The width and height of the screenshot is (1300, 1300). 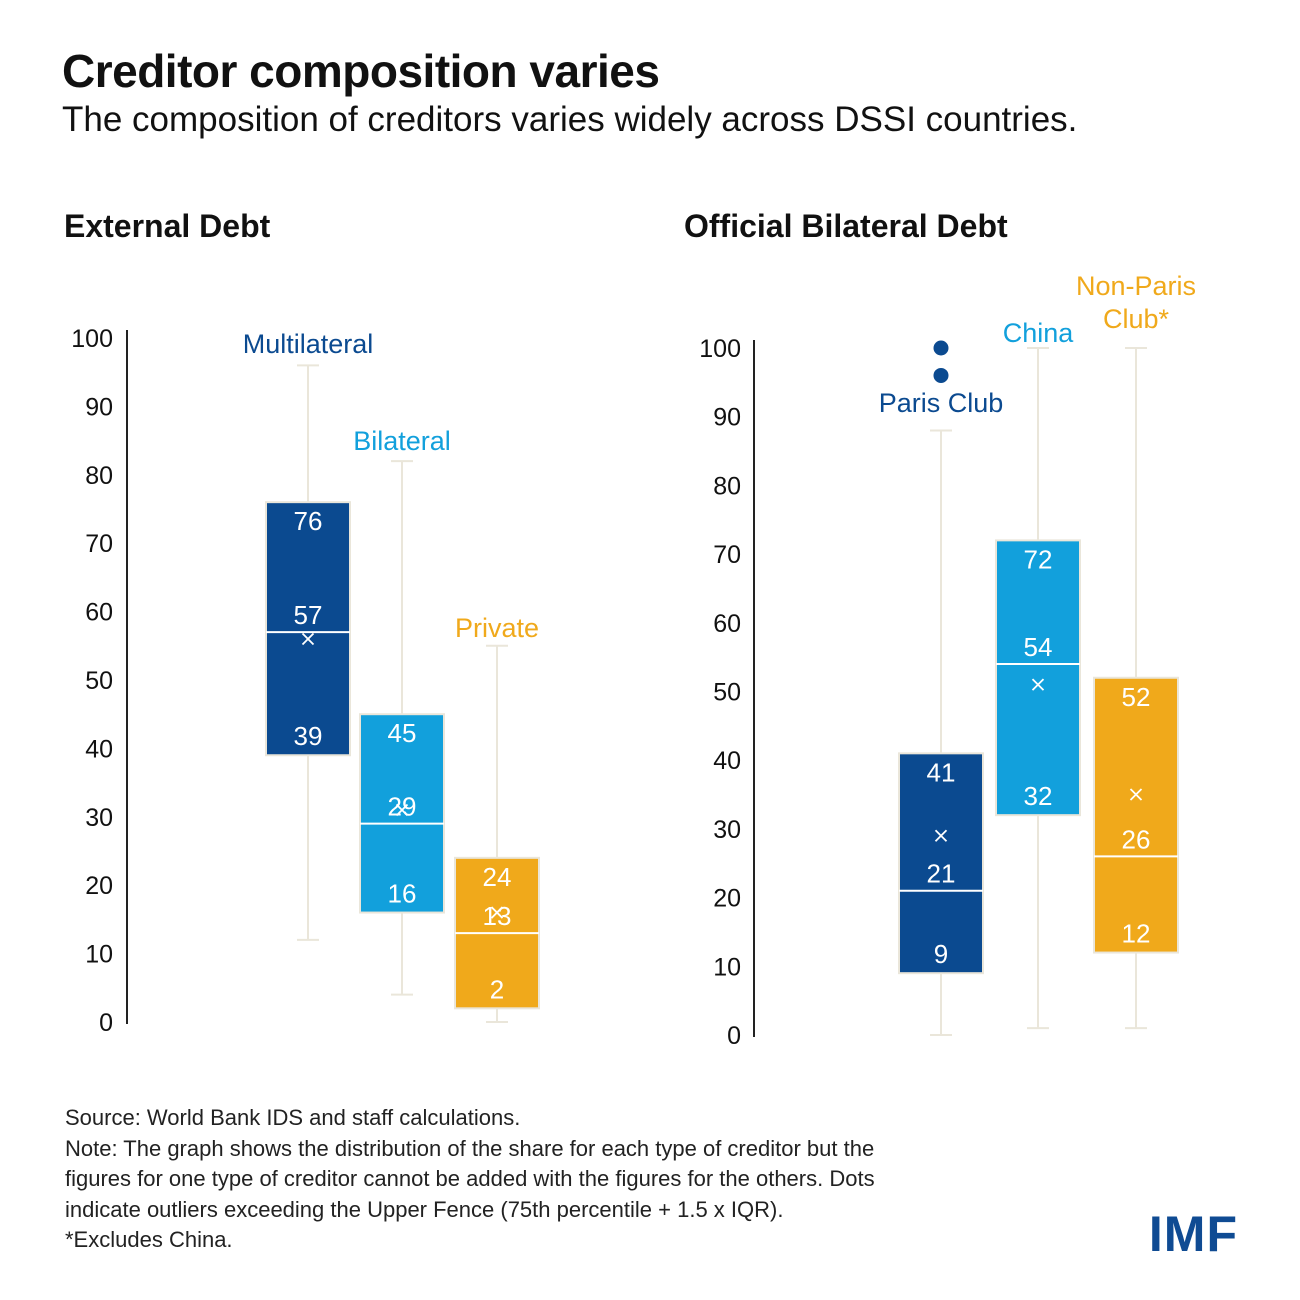 I want to click on official-bilateral-debt-y-tick-label: 40, so click(x=727, y=761).